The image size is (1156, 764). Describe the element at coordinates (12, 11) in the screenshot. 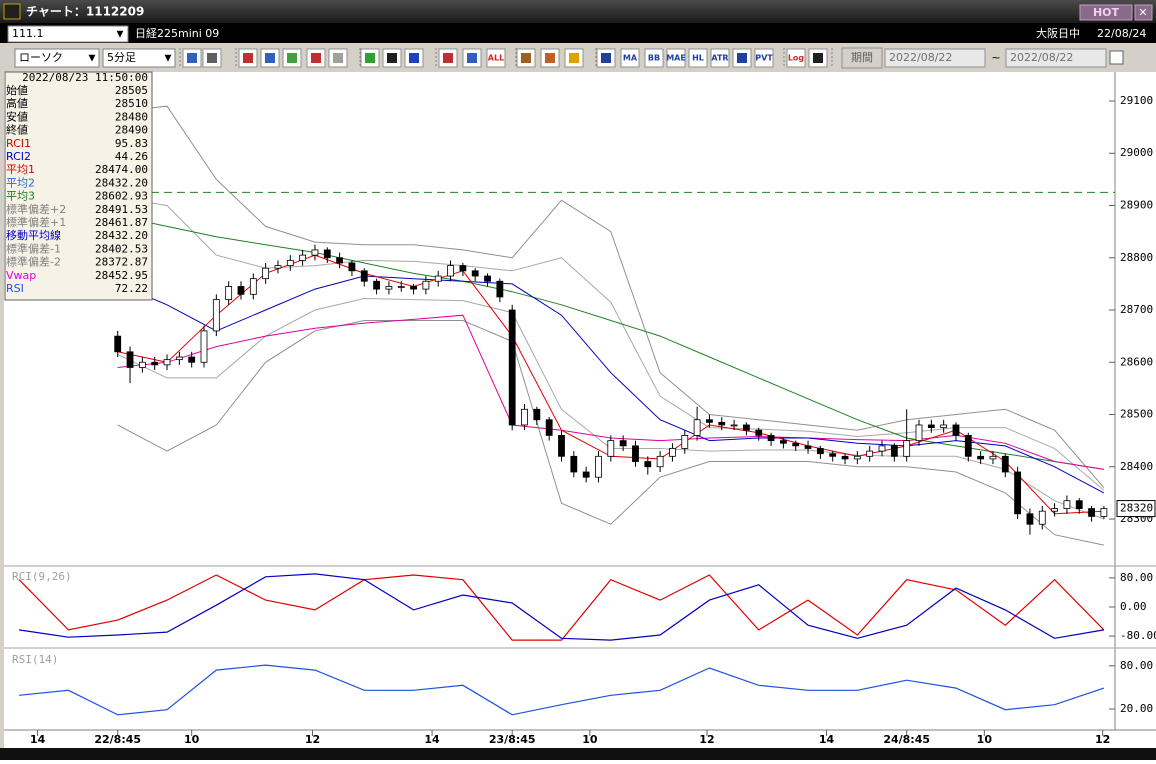

I see `app-icon` at that location.